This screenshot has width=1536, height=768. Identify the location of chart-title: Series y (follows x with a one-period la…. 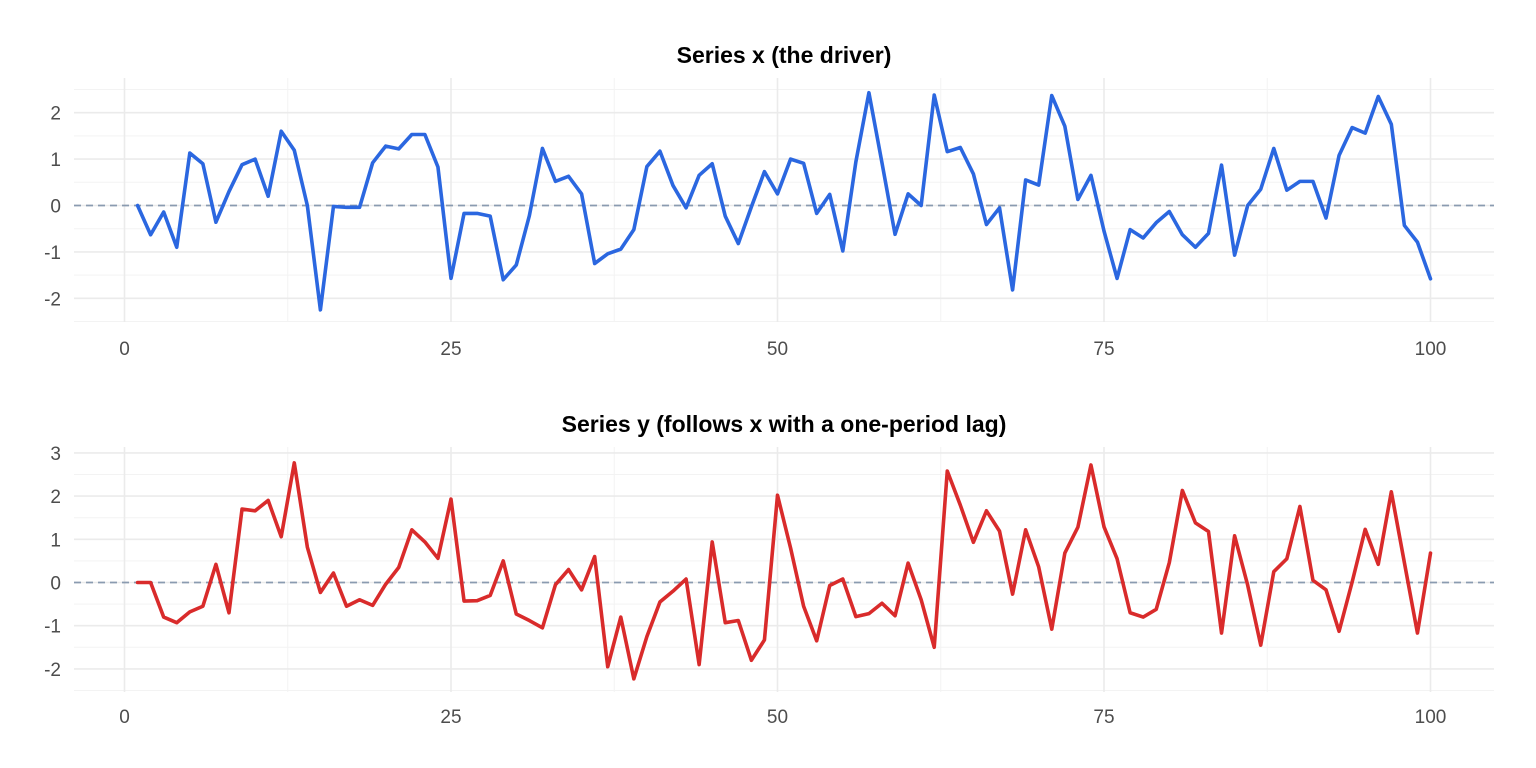
(784, 424).